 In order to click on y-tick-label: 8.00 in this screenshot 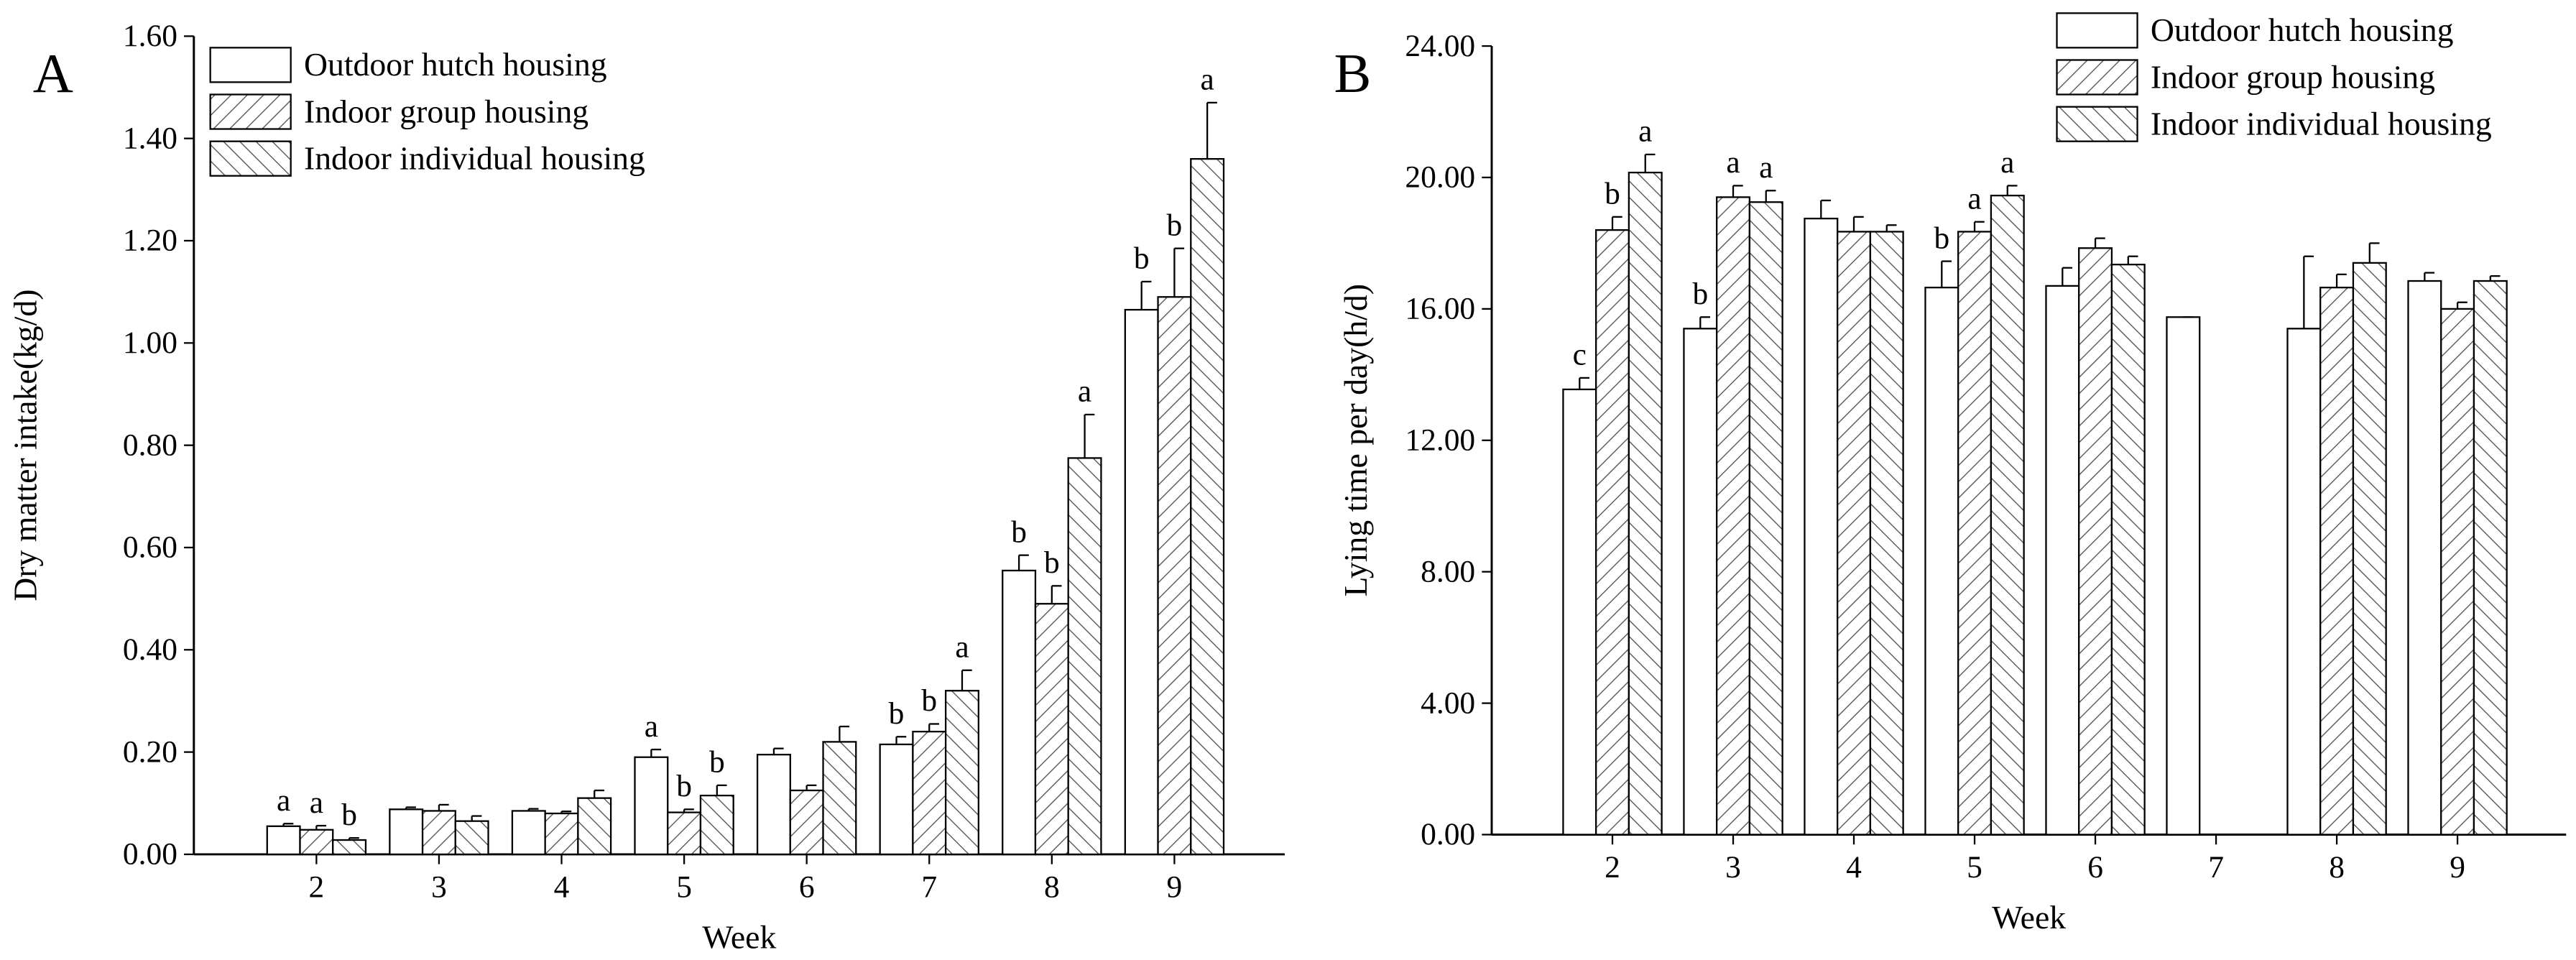, I will do `click(1448, 571)`.